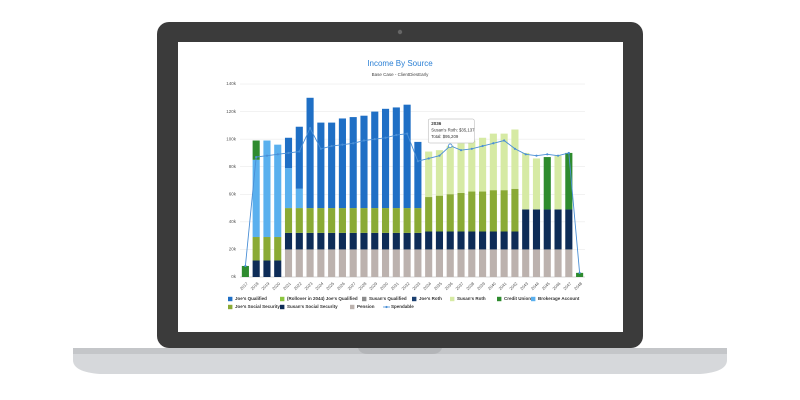  Describe the element at coordinates (231, 83) in the screenshot. I see `y-tick-label: 140k` at that location.